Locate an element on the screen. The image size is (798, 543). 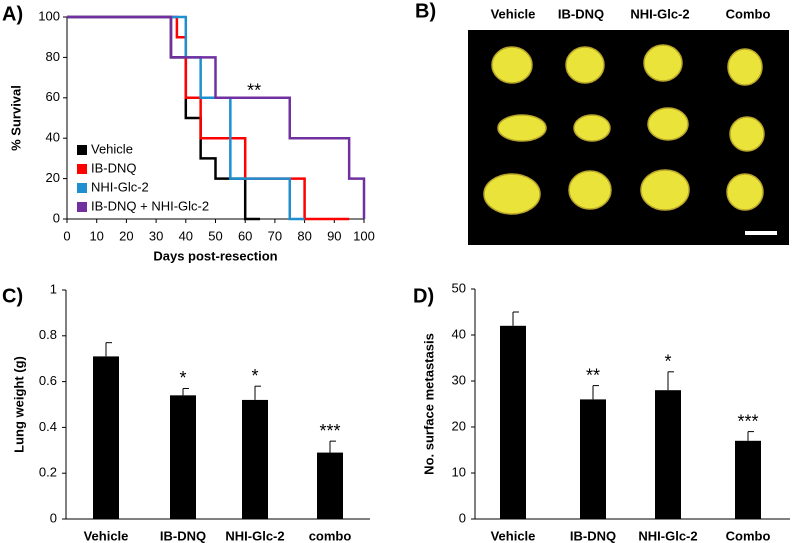
panel-label: A) is located at coordinates (12, 14).